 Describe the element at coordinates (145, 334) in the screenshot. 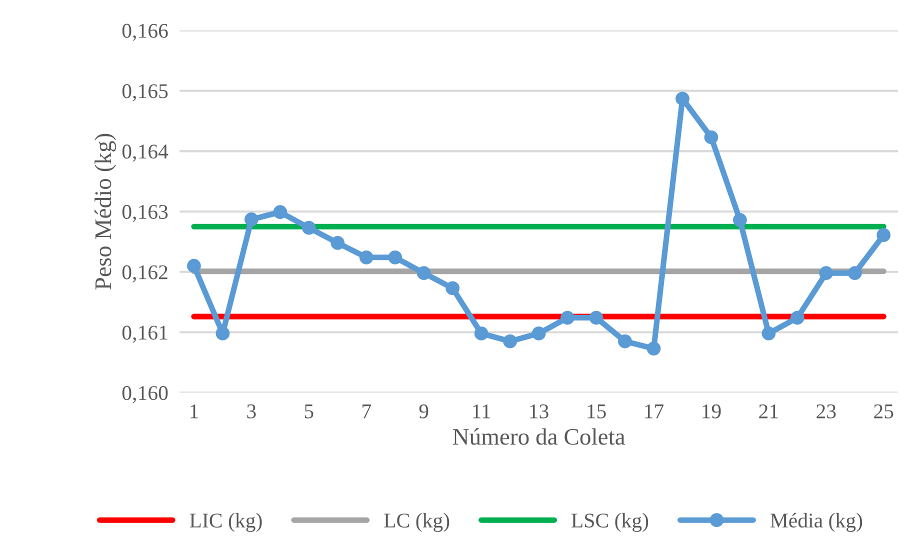

I see `y-tick-label: 0,161` at that location.